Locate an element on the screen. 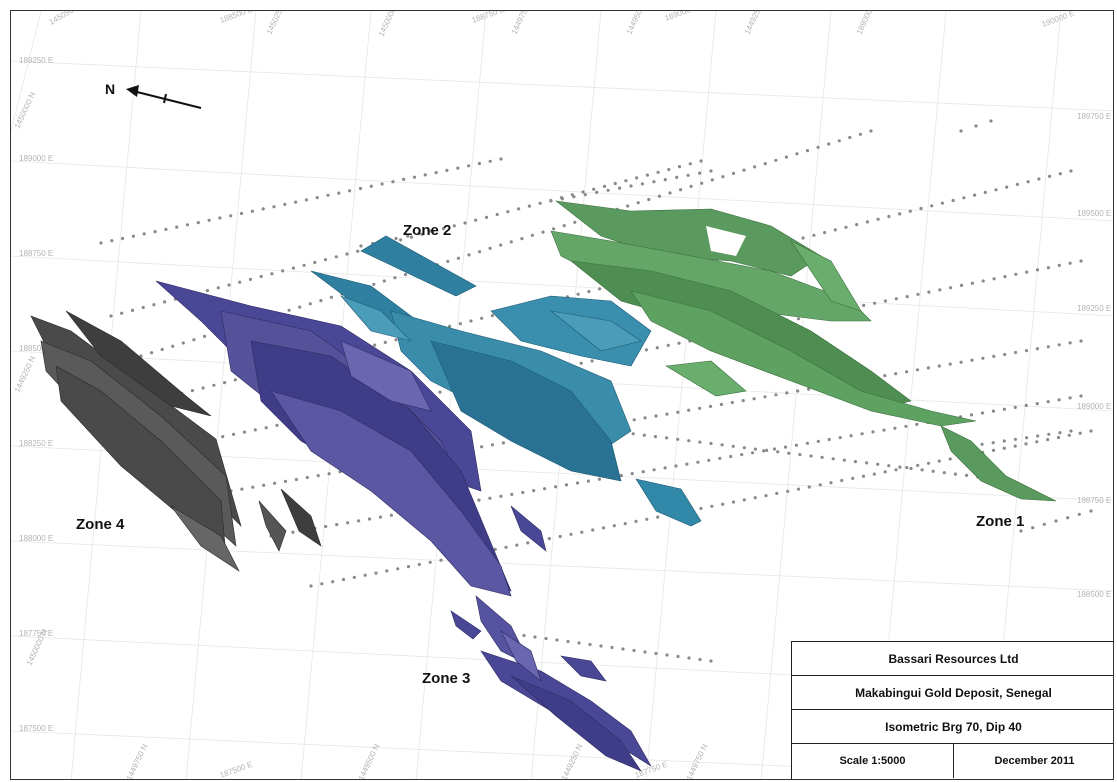  grid-label: 1450500 N is located at coordinates (67, 19).